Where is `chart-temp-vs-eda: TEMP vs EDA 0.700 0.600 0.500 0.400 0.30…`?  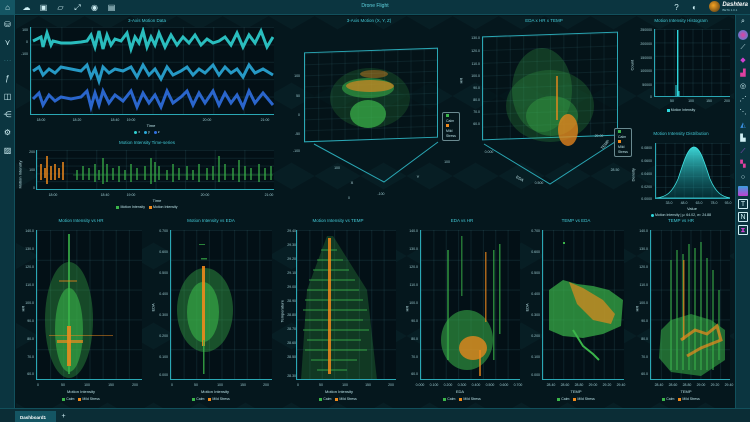
chart-temp-vs-eda: TEMP vs EDA 0.700 0.600 0.500 0.400 0.30… is located at coordinates (576, 312).